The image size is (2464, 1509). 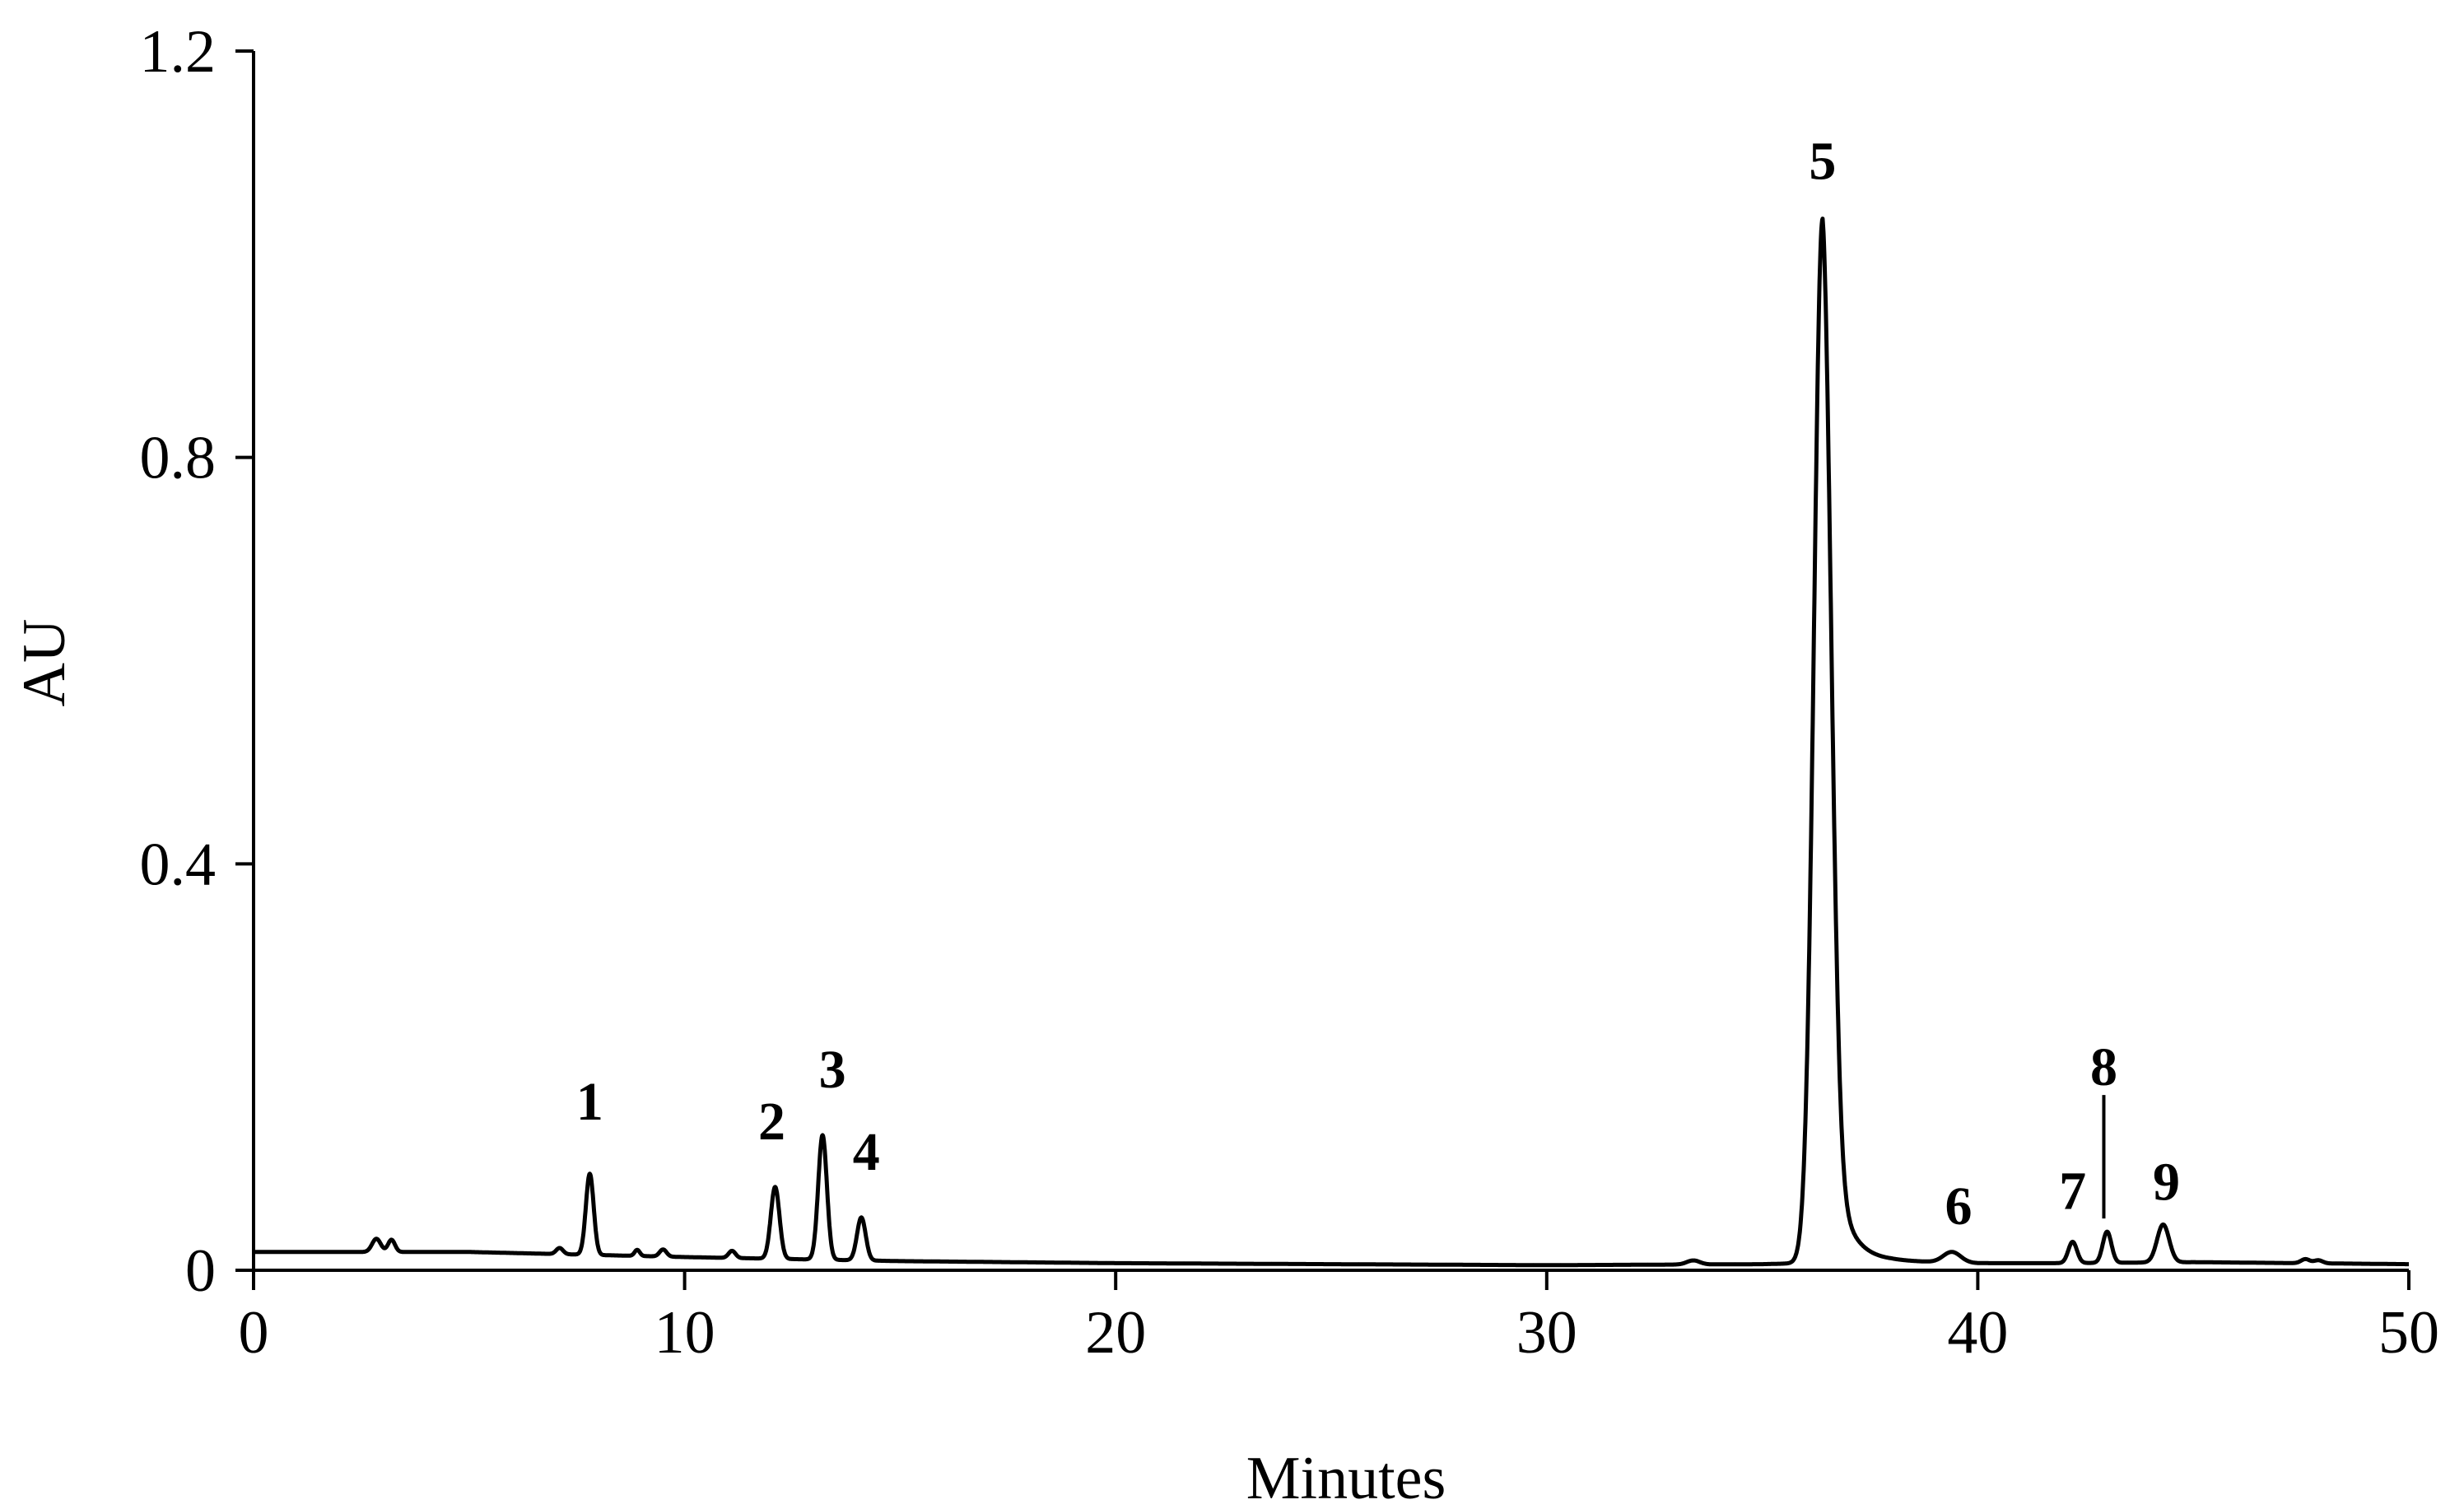 What do you see at coordinates (201, 1271) in the screenshot?
I see `y-tick-label: 0` at bounding box center [201, 1271].